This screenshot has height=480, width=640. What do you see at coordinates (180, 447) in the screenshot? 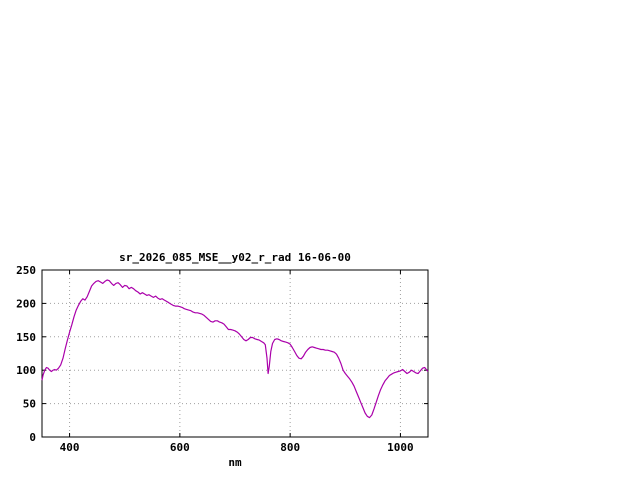
I see `x-tick-label: 600` at bounding box center [180, 447].